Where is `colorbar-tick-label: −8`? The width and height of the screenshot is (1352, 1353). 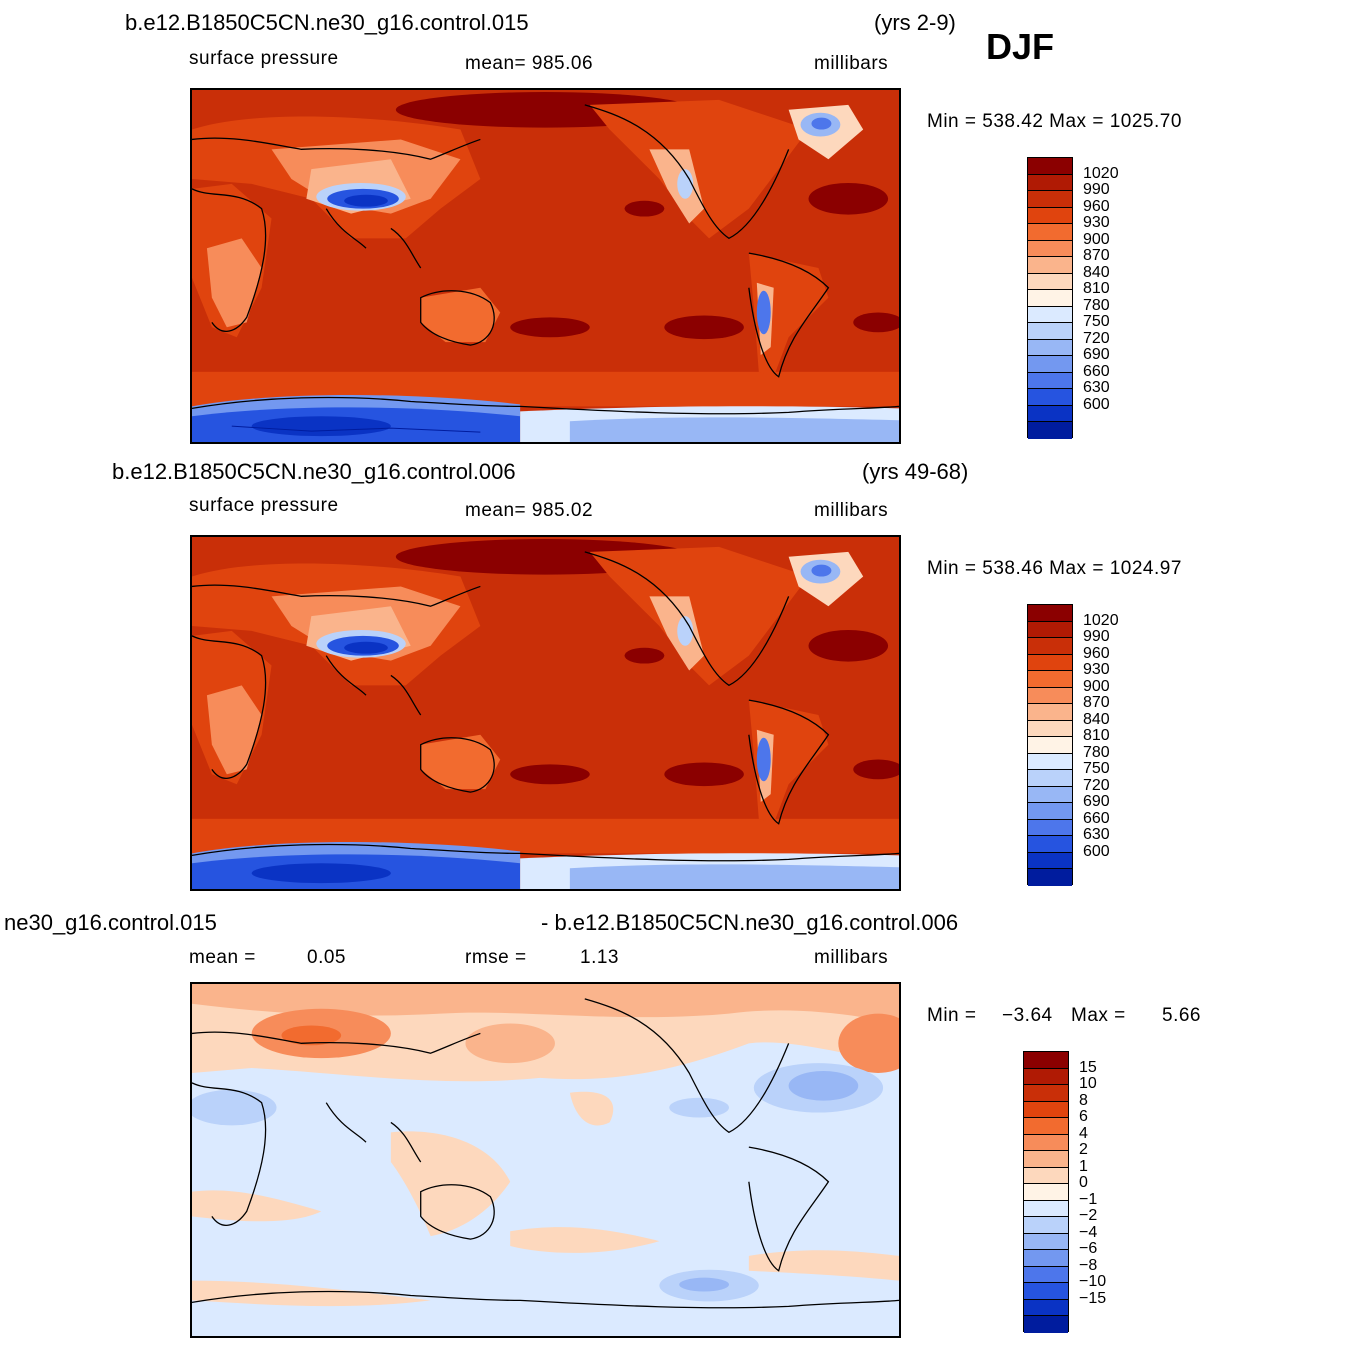 colorbar-tick-label: −8 is located at coordinates (1088, 1265).